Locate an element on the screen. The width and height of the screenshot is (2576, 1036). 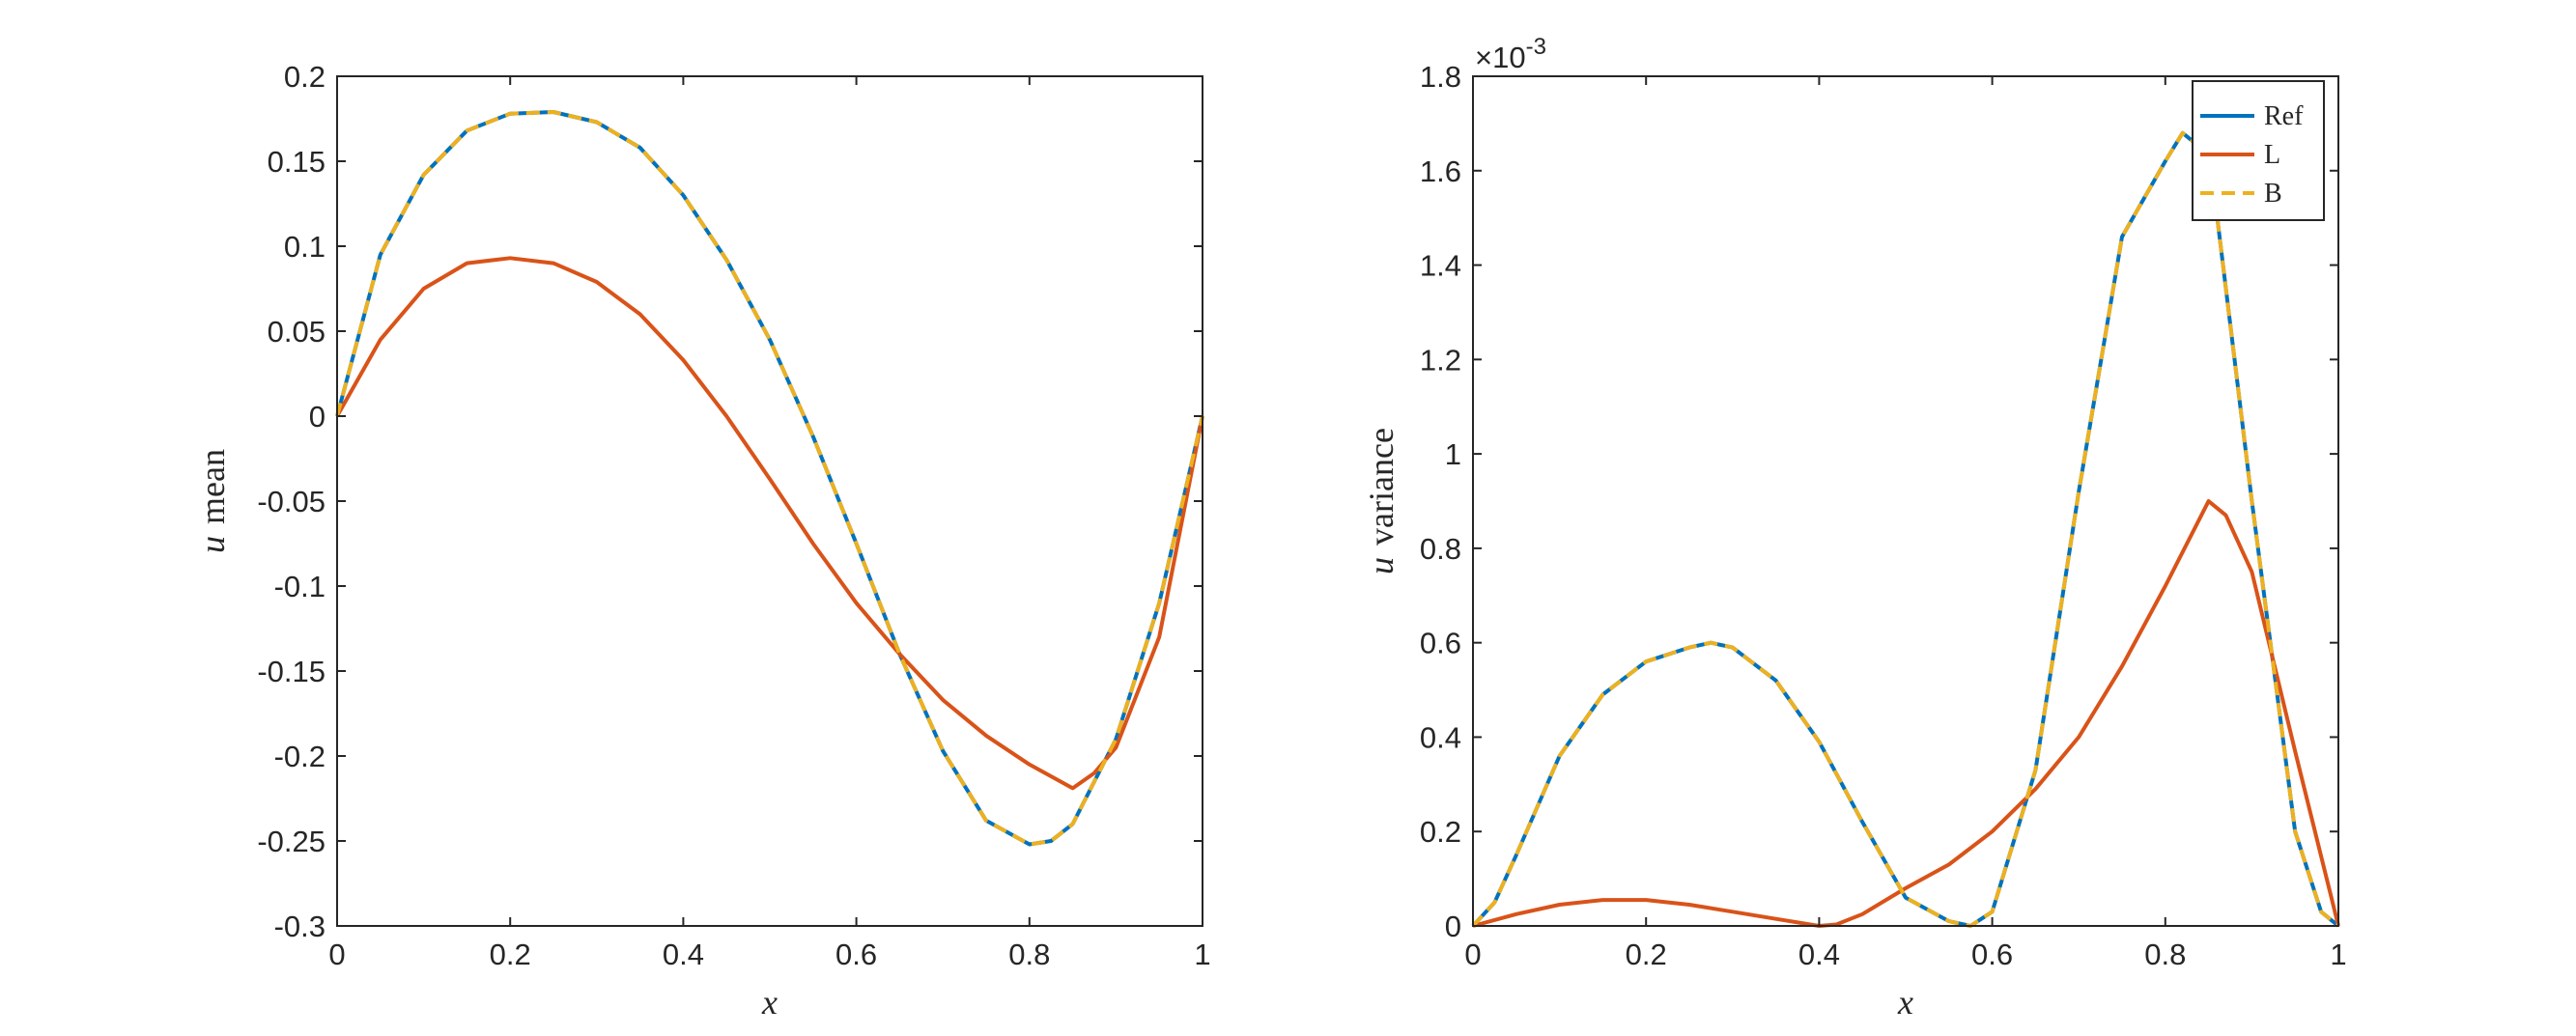
variance-x-axis-label: x is located at coordinates (1905, 1003).